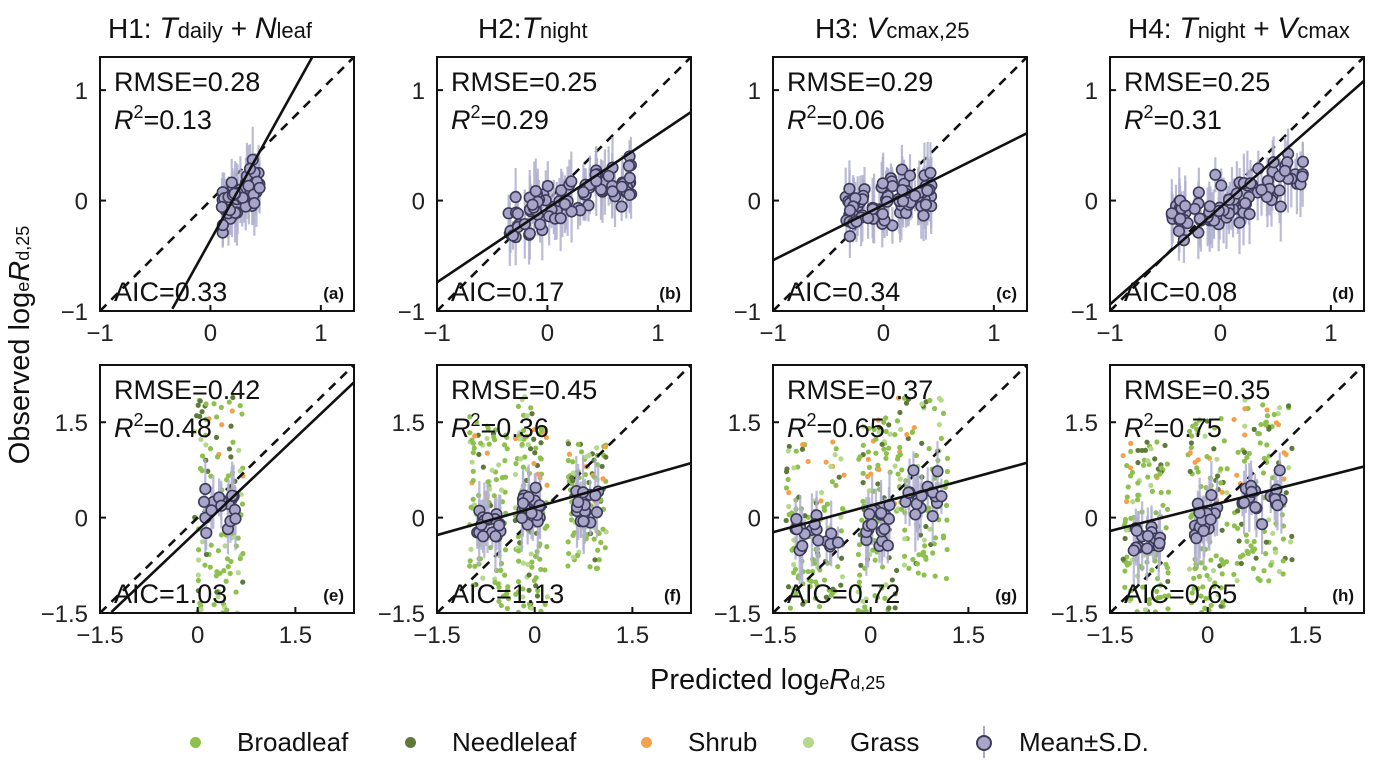 This screenshot has height=762, width=1390. Describe the element at coordinates (1207, 635) in the screenshot. I see `x-tick-label: 0` at that location.